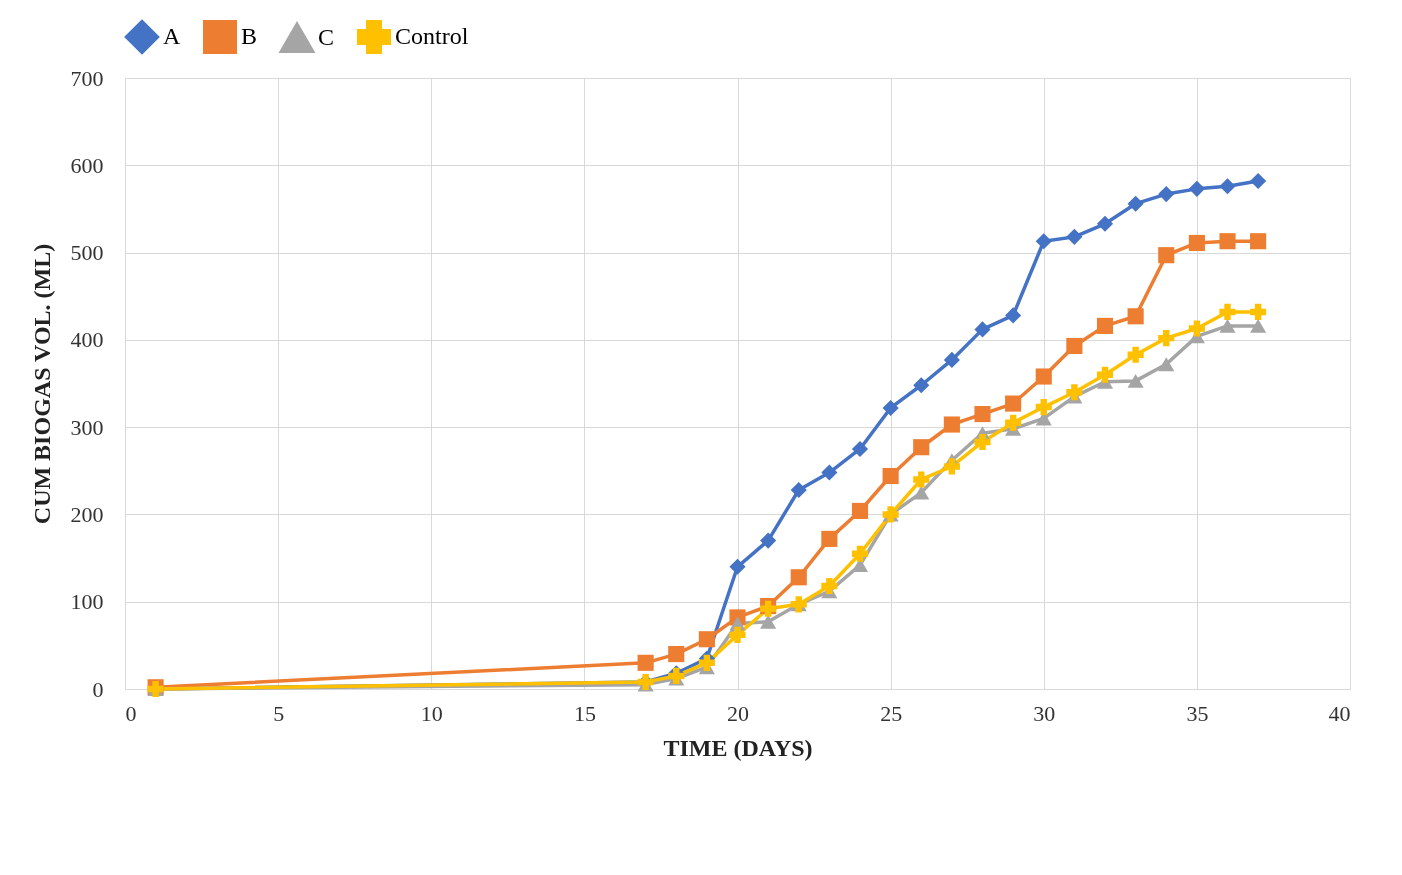  I want to click on y-tick-label: 500, so click(87, 253).